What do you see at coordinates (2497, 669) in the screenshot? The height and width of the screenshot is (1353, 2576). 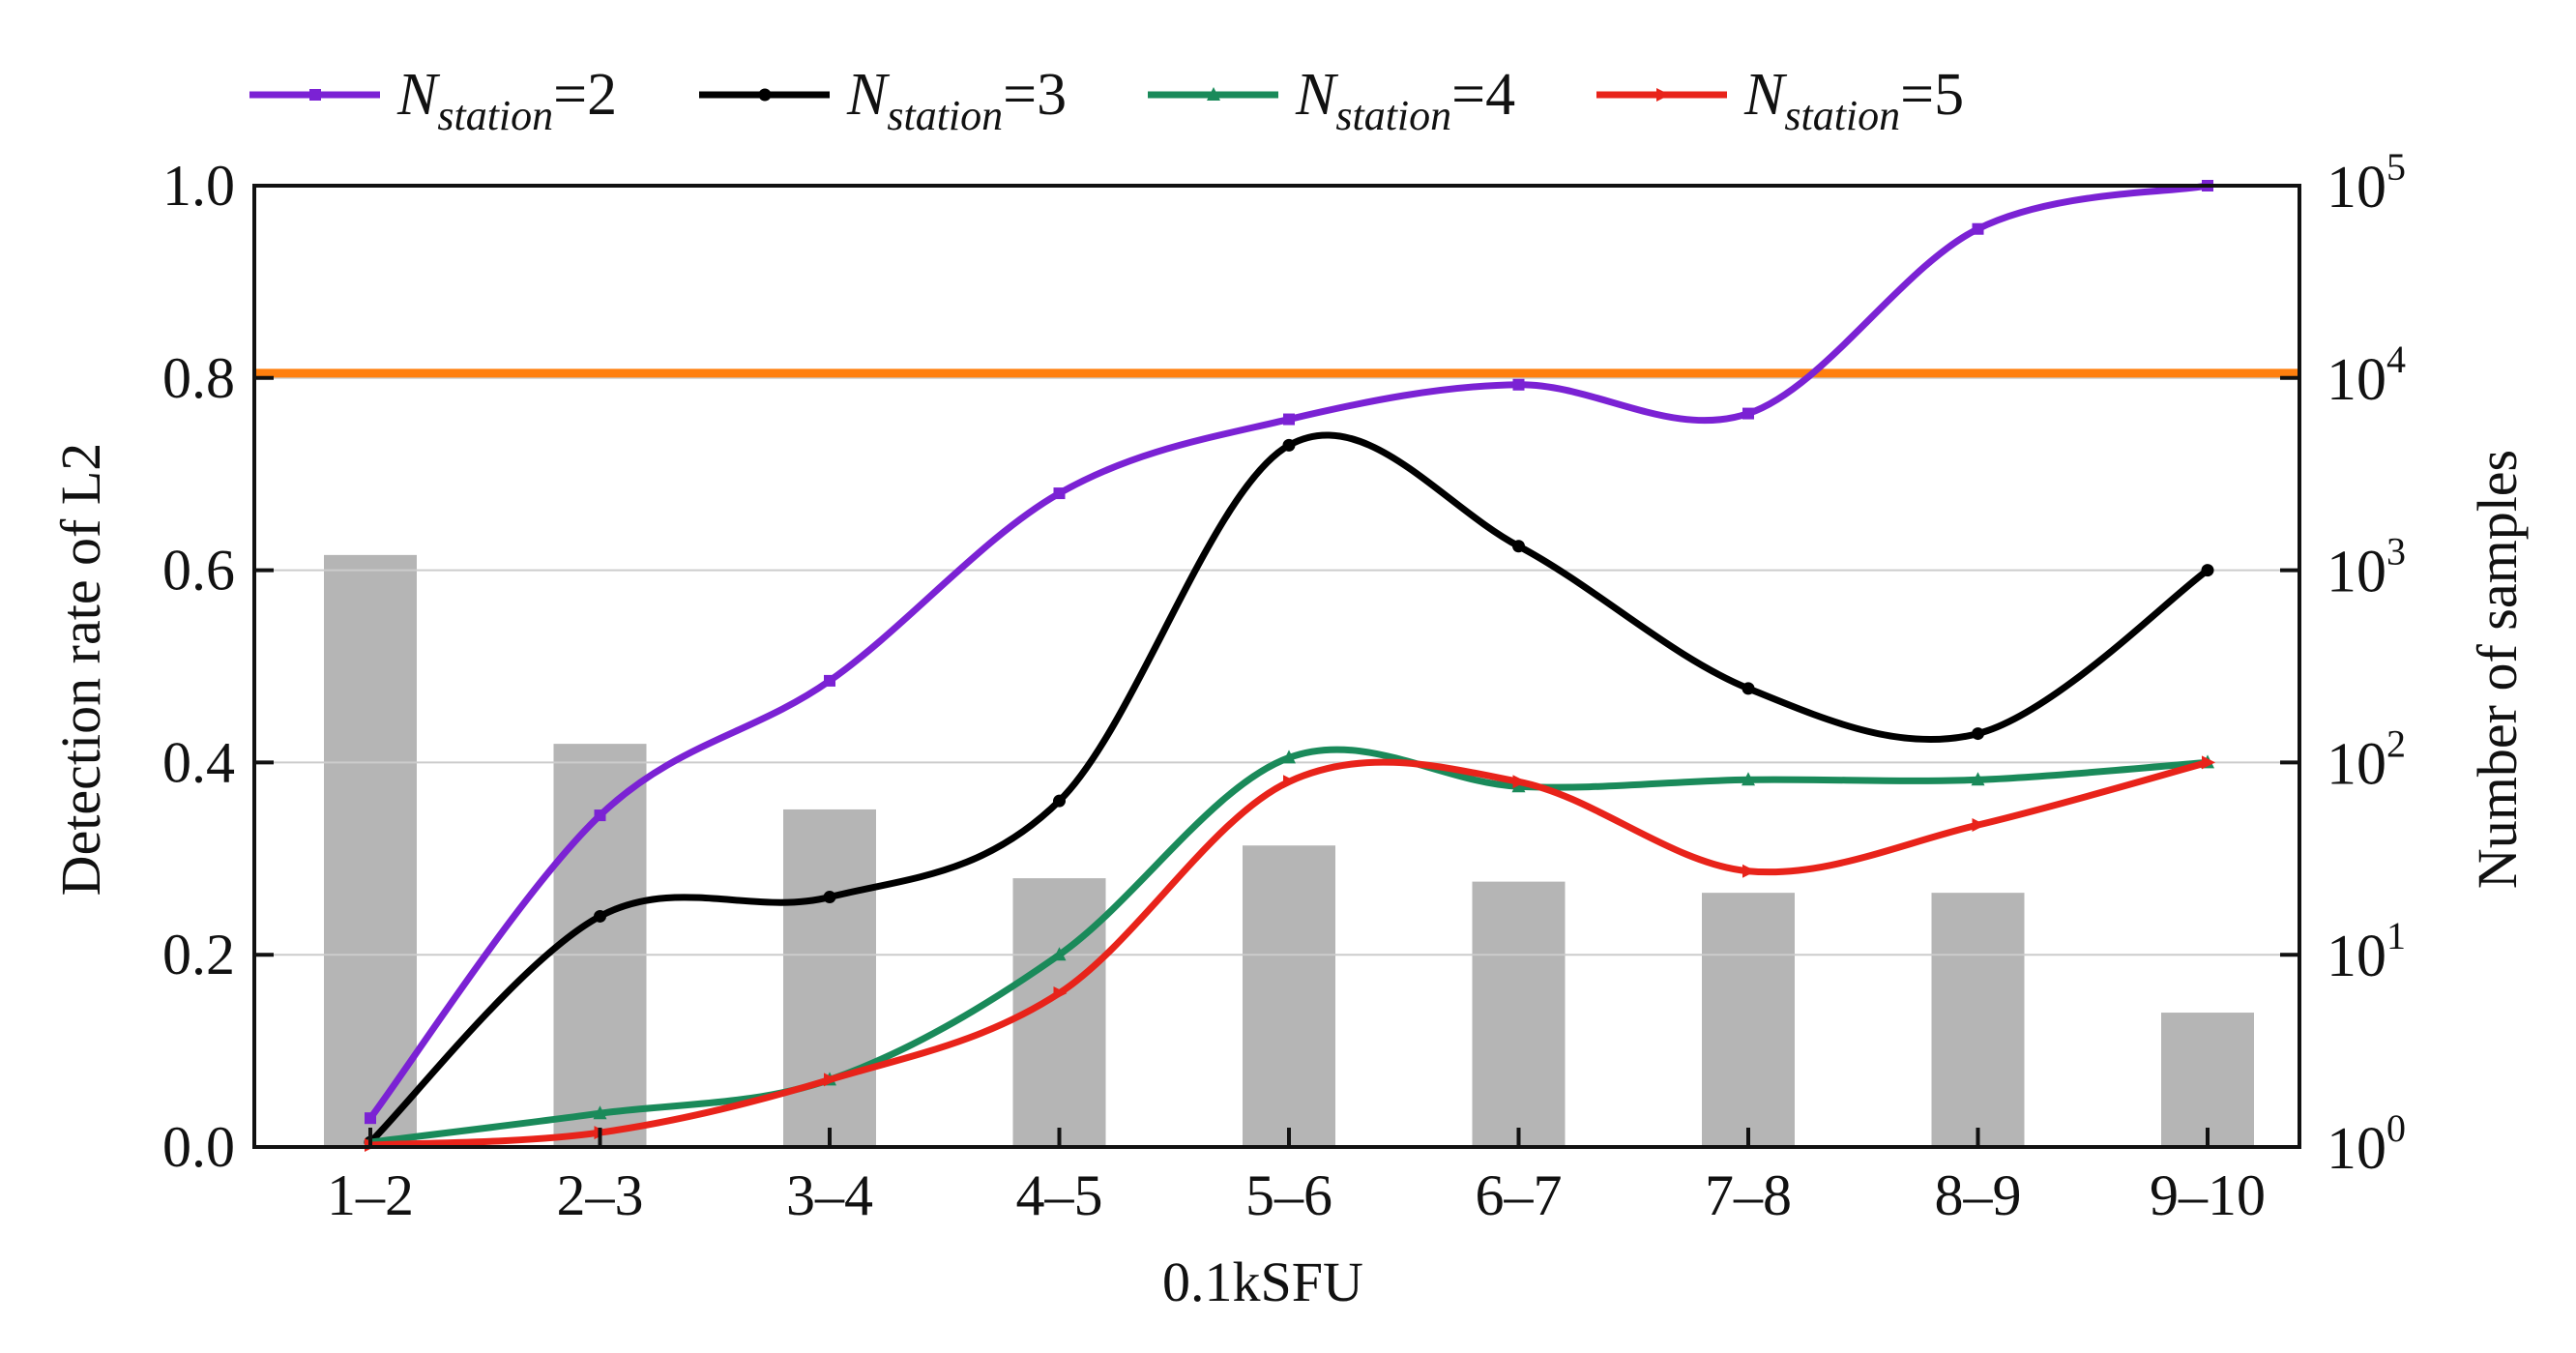 I see `y-axis-right-label: Number of samples` at bounding box center [2497, 669].